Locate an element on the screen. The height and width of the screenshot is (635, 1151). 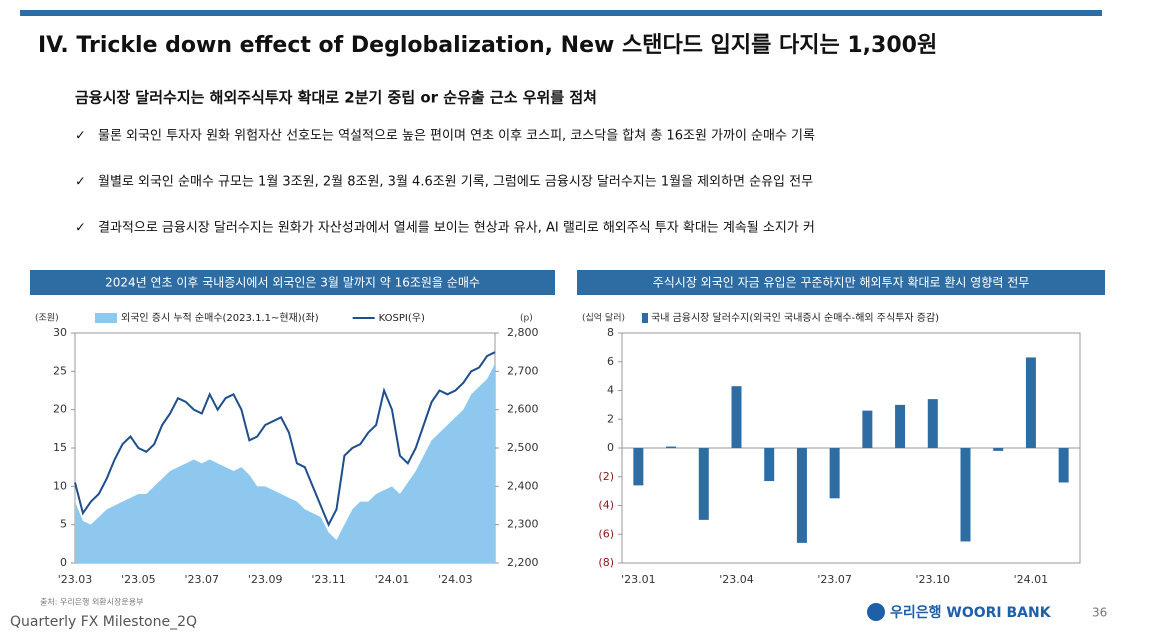
y-tick-label: 20 is located at coordinates (60, 409).